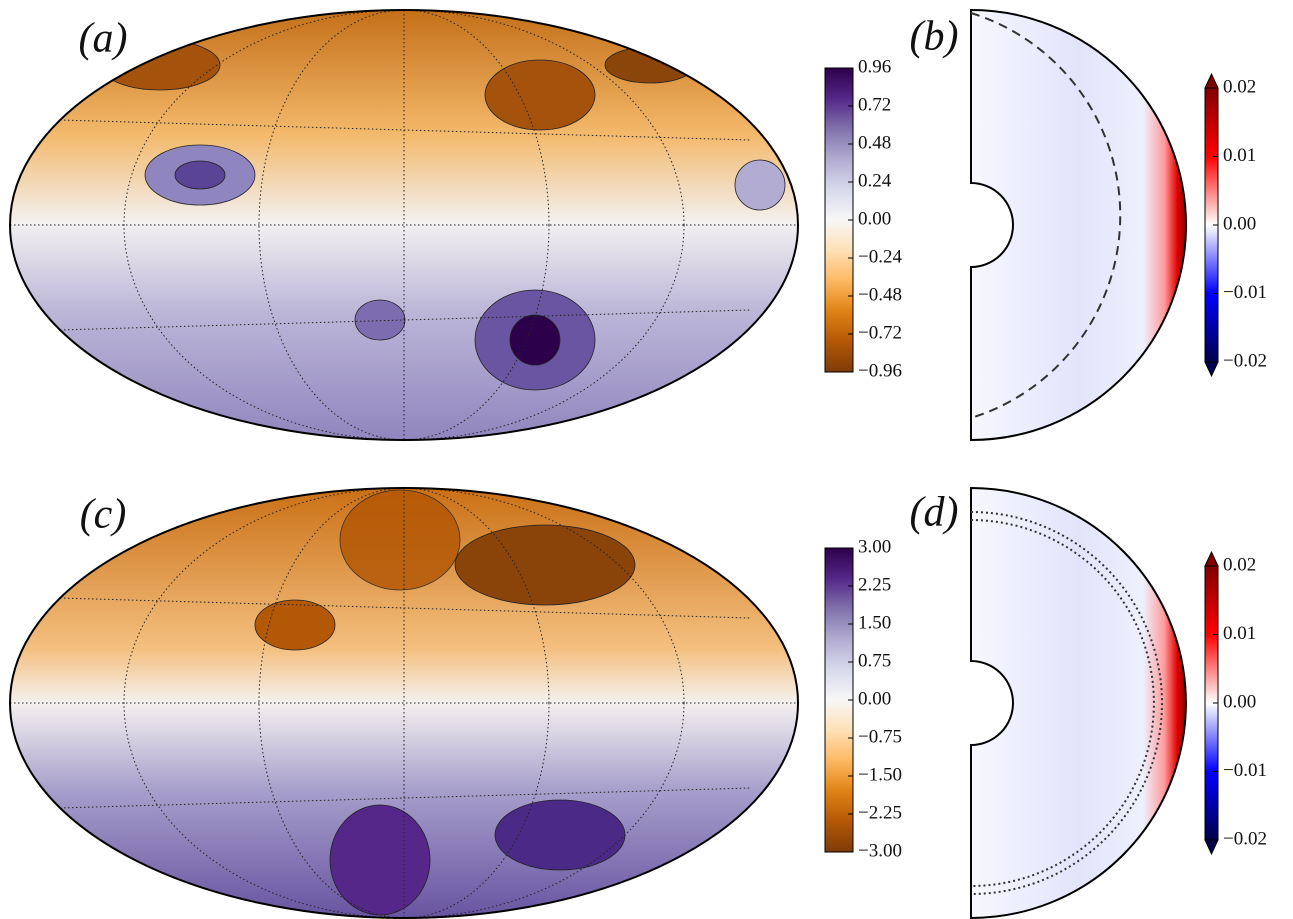 The image size is (1293, 919). I want to click on colorbar-tick-label: 0.96, so click(874, 66).